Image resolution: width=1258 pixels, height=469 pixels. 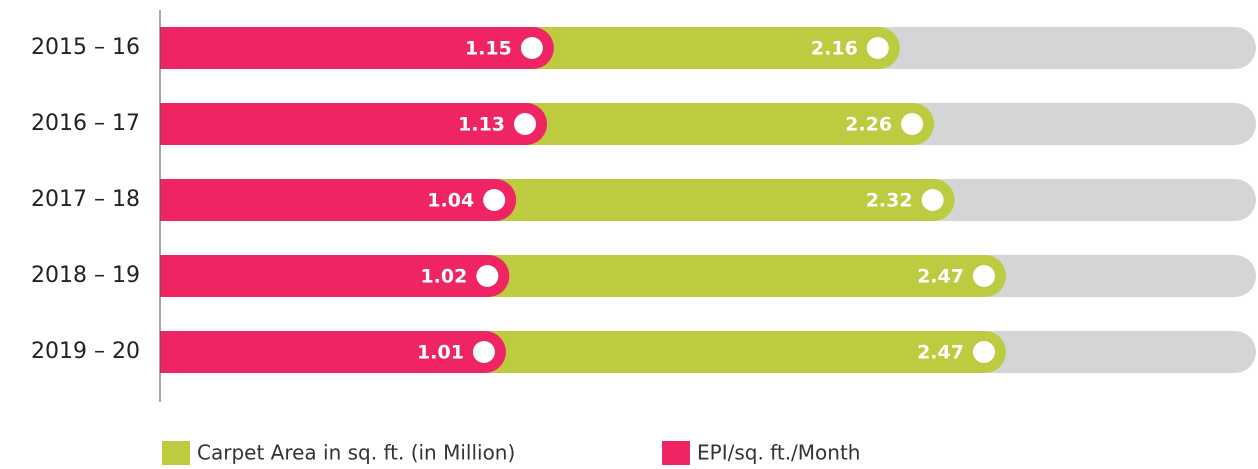 What do you see at coordinates (778, 453) in the screenshot?
I see `legend-label: EPI/sq. ft./Month` at bounding box center [778, 453].